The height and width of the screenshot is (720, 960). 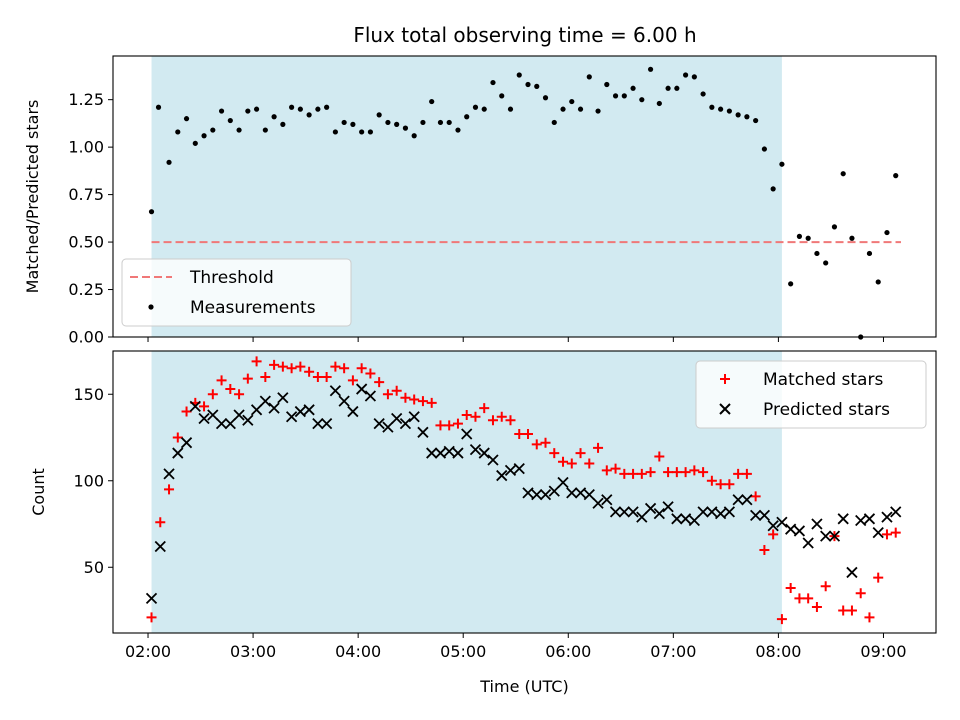 What do you see at coordinates (86, 289) in the screenshot?
I see `y-tick-label: 0.25` at bounding box center [86, 289].